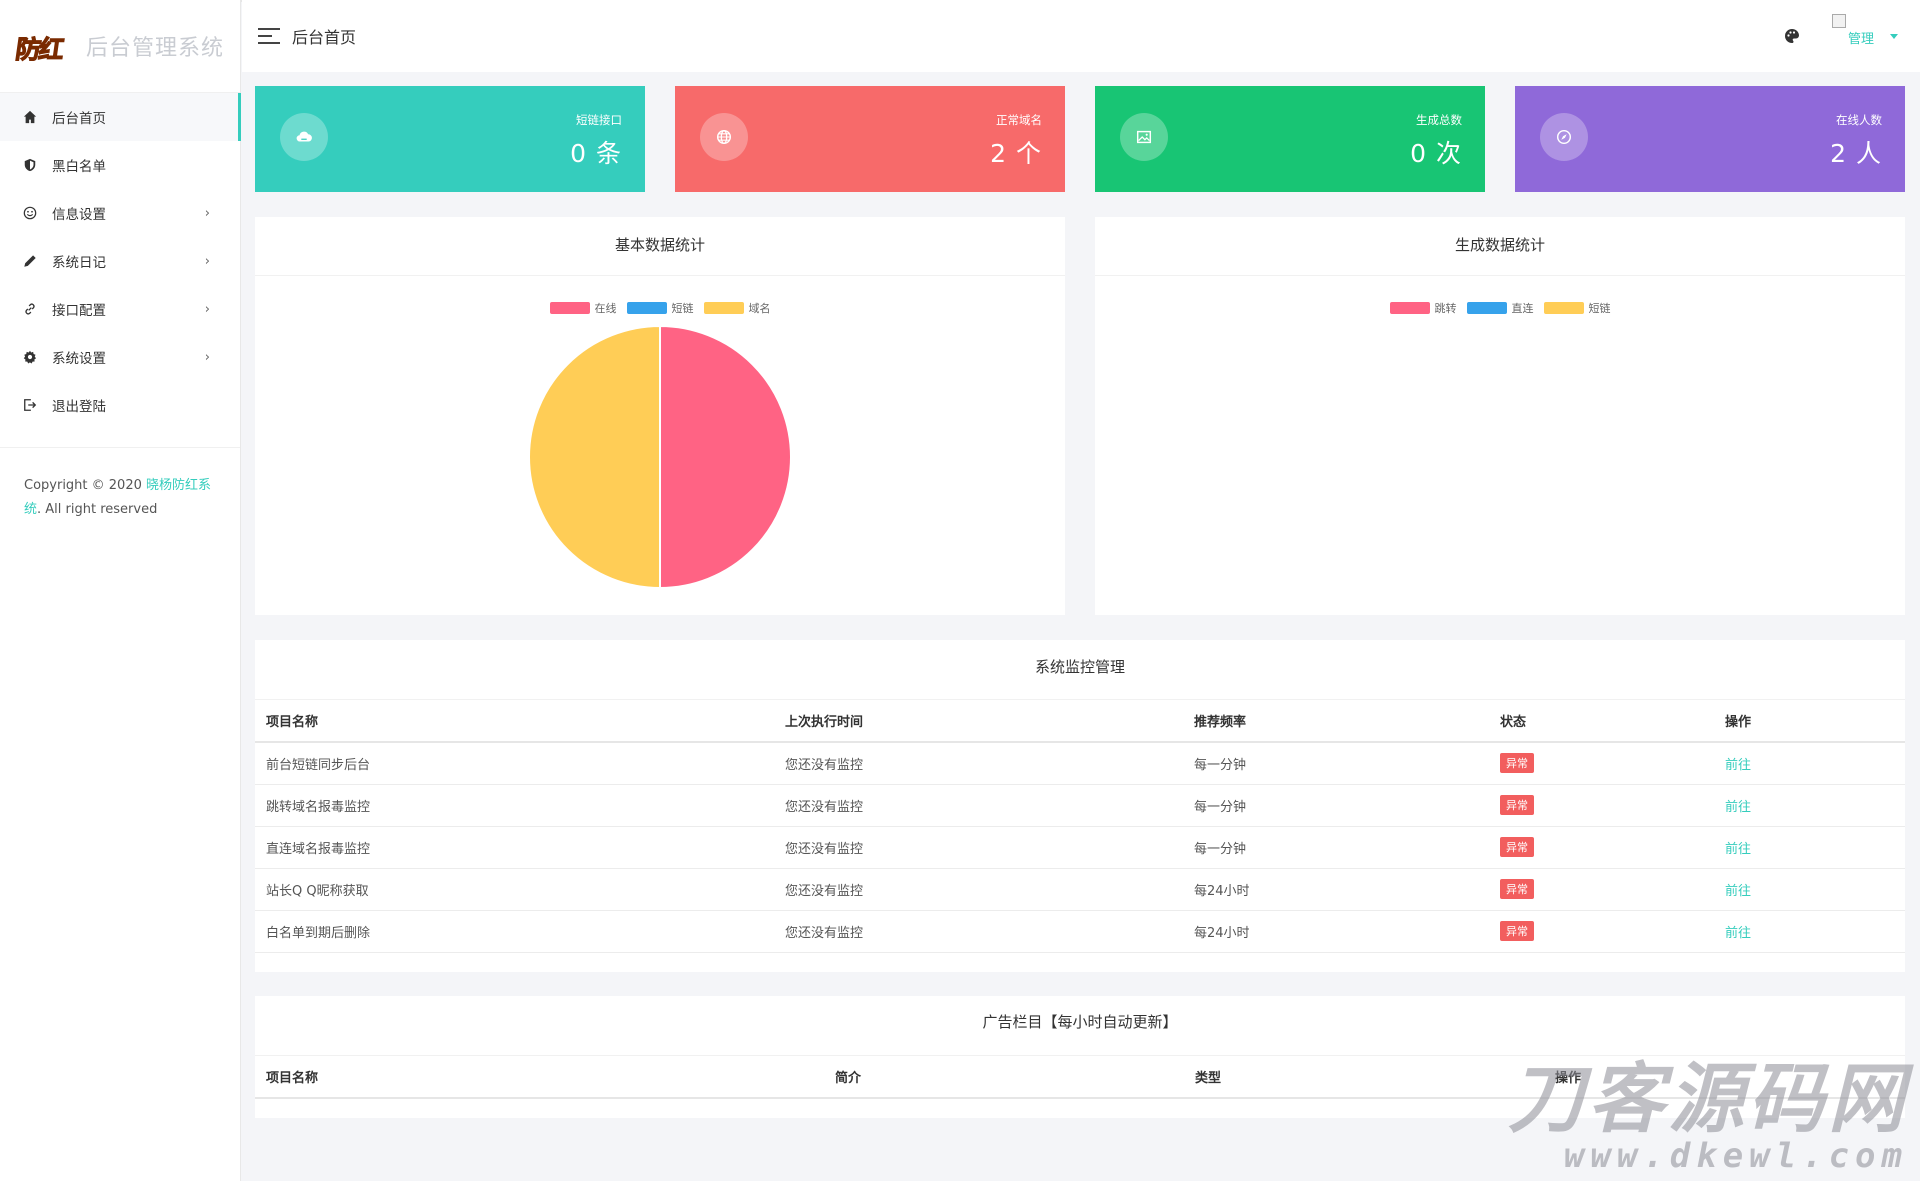  What do you see at coordinates (79, 119) in the screenshot?
I see `sidebar-item-label: 后台首页` at bounding box center [79, 119].